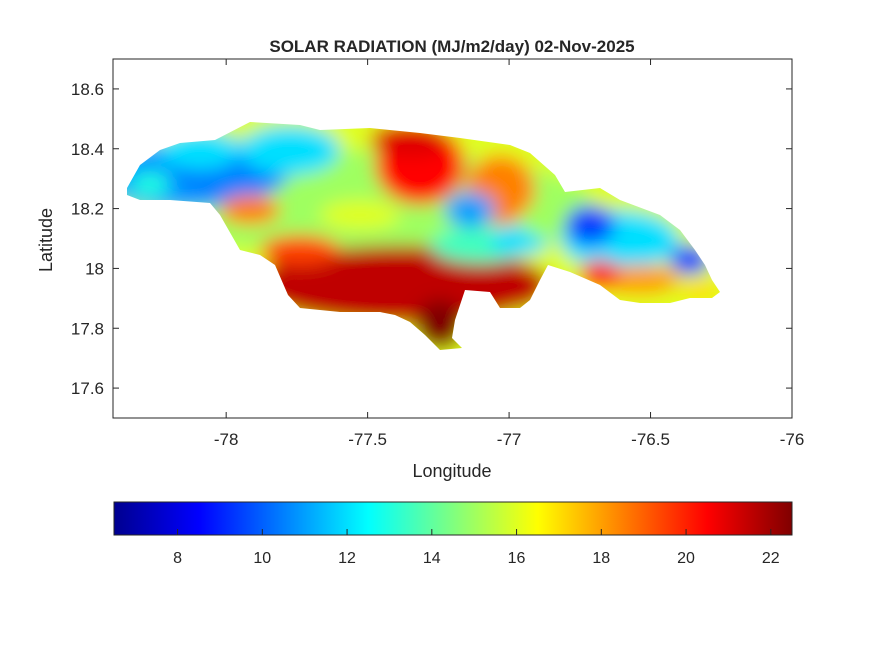  Describe the element at coordinates (87, 328) in the screenshot. I see `y-tick-label: 17.8` at that location.